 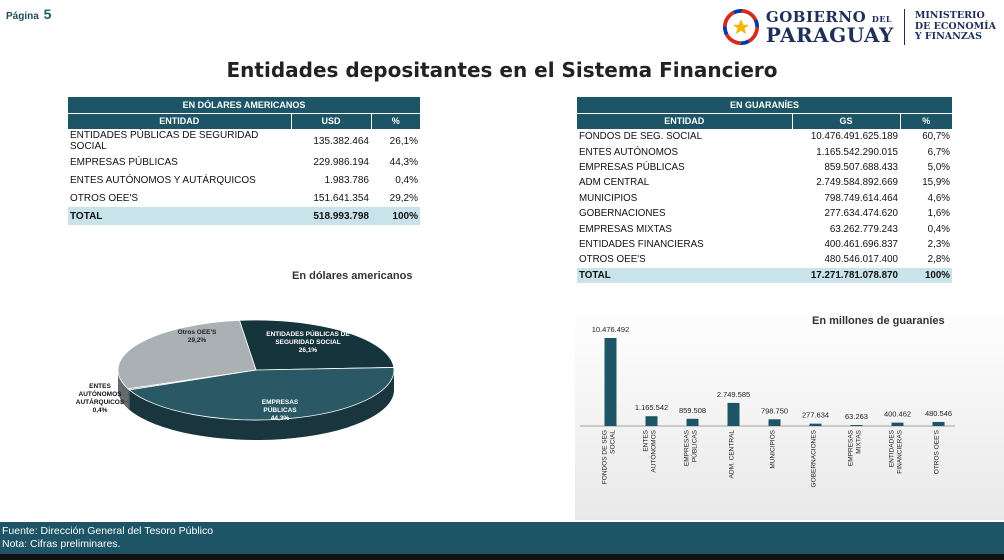 What do you see at coordinates (341, 162) in the screenshot?
I see `amount-cell: 229.986.194` at bounding box center [341, 162].